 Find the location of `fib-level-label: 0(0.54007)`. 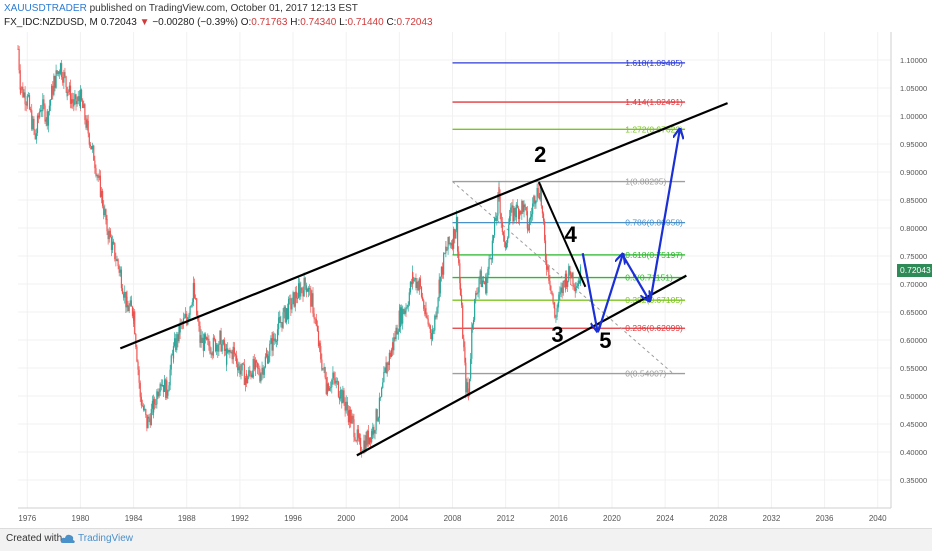

fib-level-label: 0(0.54007) is located at coordinates (645, 374).